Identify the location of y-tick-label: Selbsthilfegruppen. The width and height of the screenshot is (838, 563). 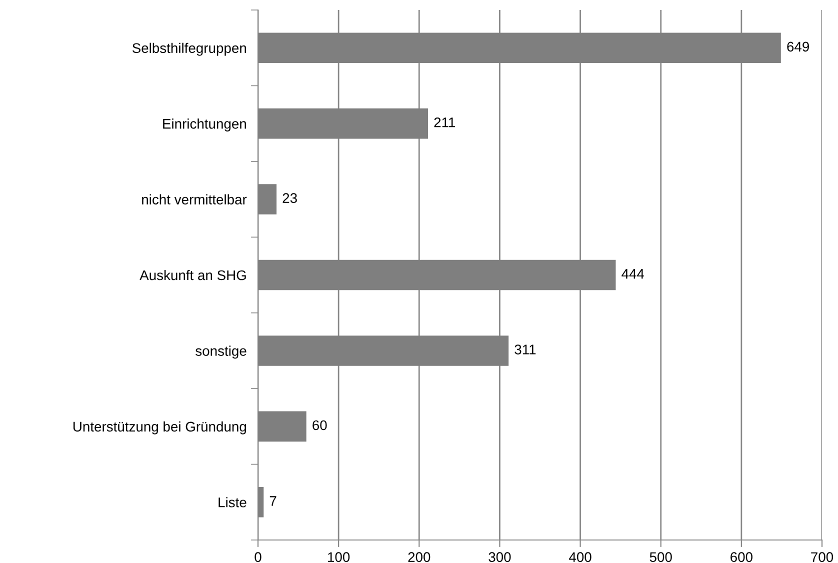
(189, 49).